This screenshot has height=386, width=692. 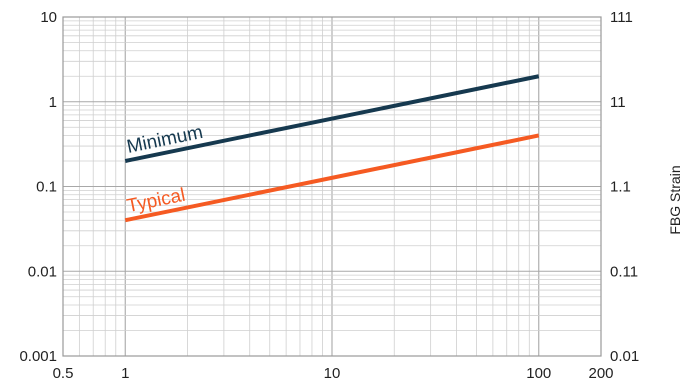 What do you see at coordinates (624, 356) in the screenshot?
I see `y2-tick-label: 0.01` at bounding box center [624, 356].